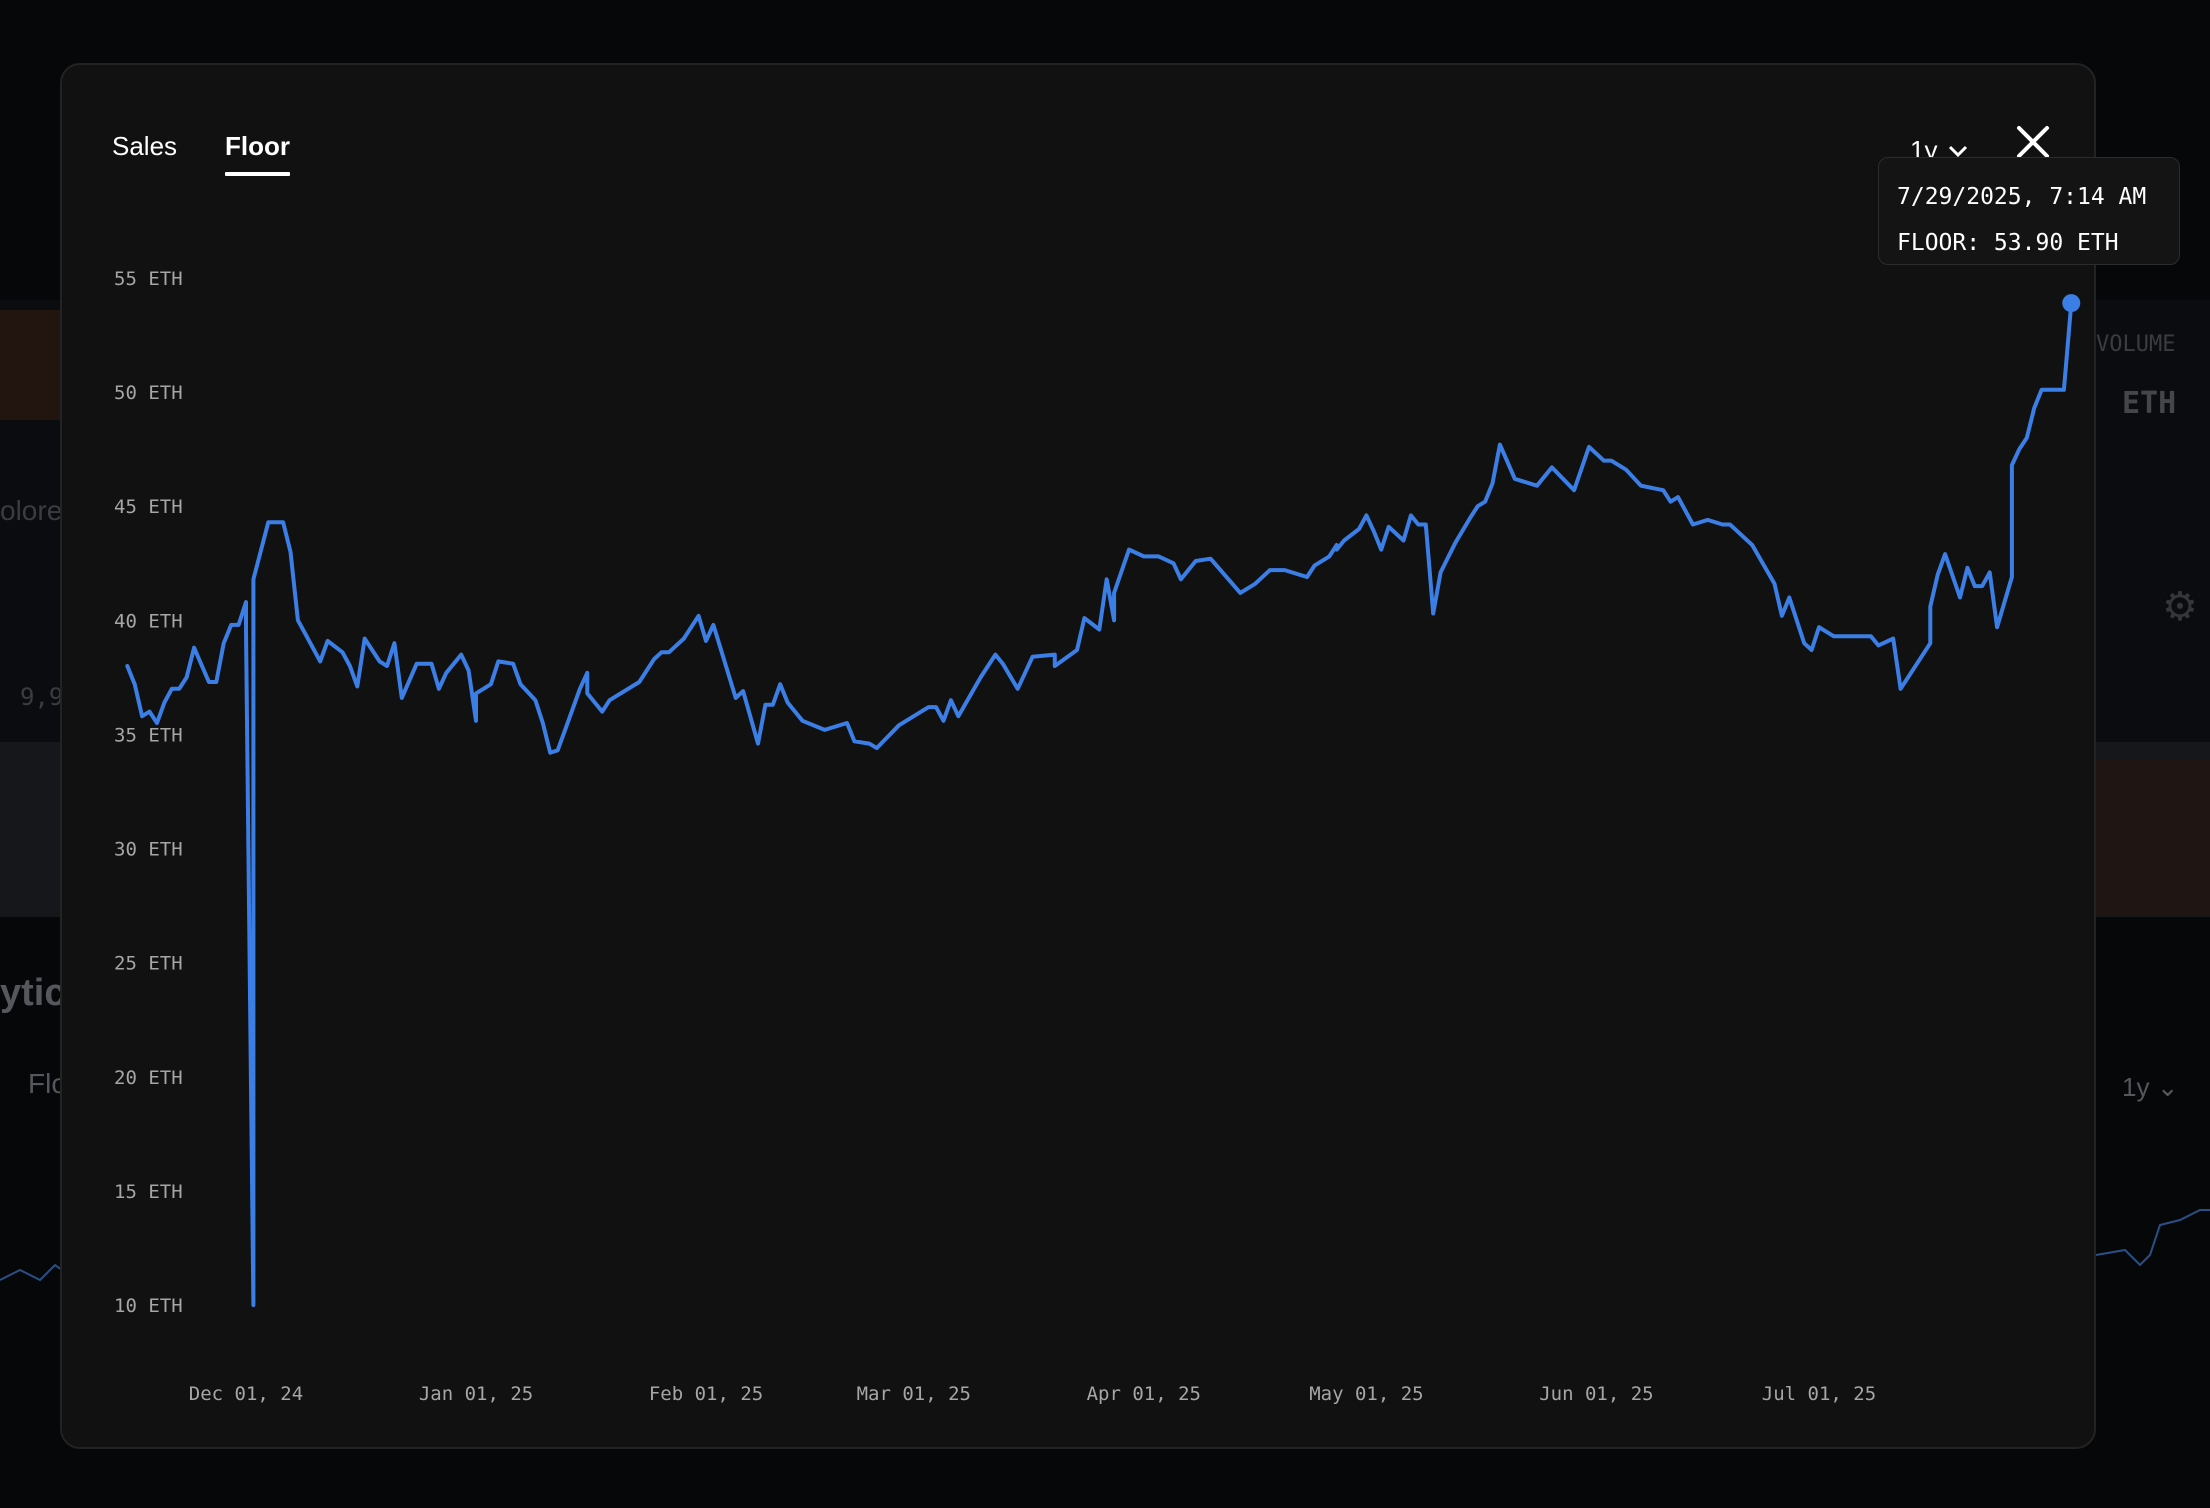  Describe the element at coordinates (2008, 243) in the screenshot. I see `tooltip-value: FLOOR: 53.90 ETH` at that location.